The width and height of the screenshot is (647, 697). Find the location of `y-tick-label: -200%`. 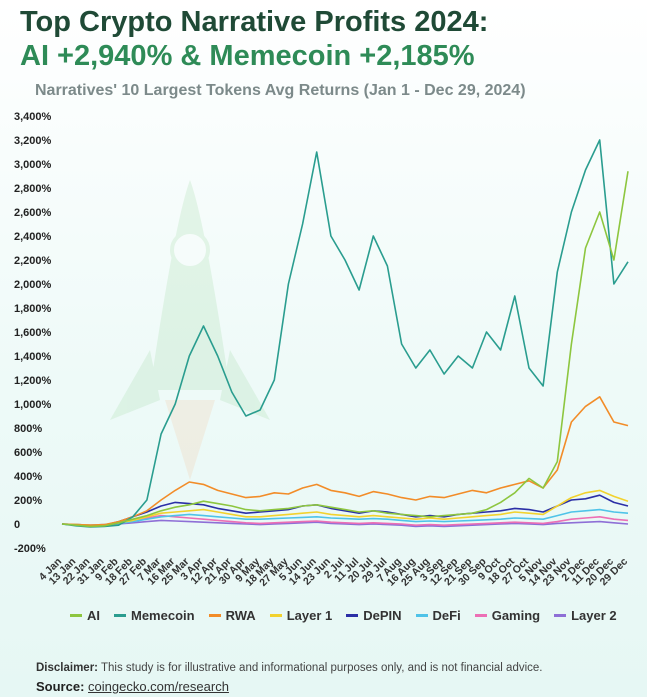

y-tick-label: -200% is located at coordinates (30, 549).